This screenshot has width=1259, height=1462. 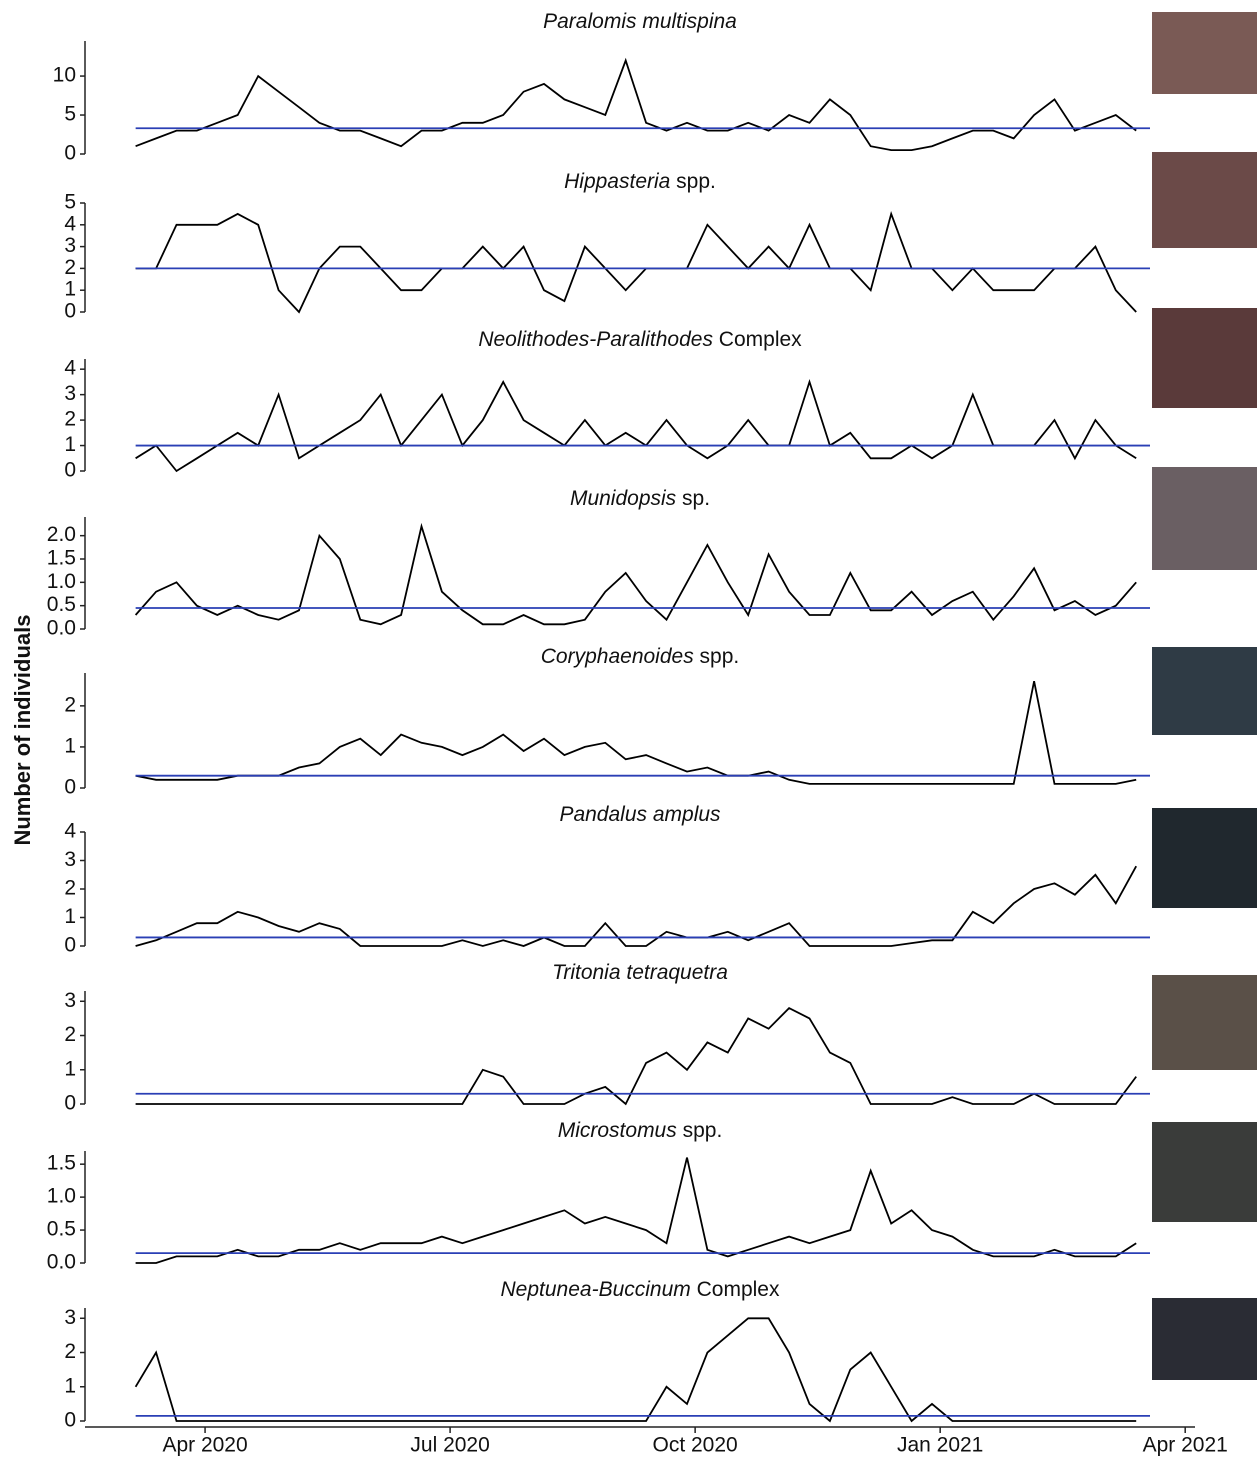 I want to click on title-part: Pandalus amplus, so click(x=640, y=814).